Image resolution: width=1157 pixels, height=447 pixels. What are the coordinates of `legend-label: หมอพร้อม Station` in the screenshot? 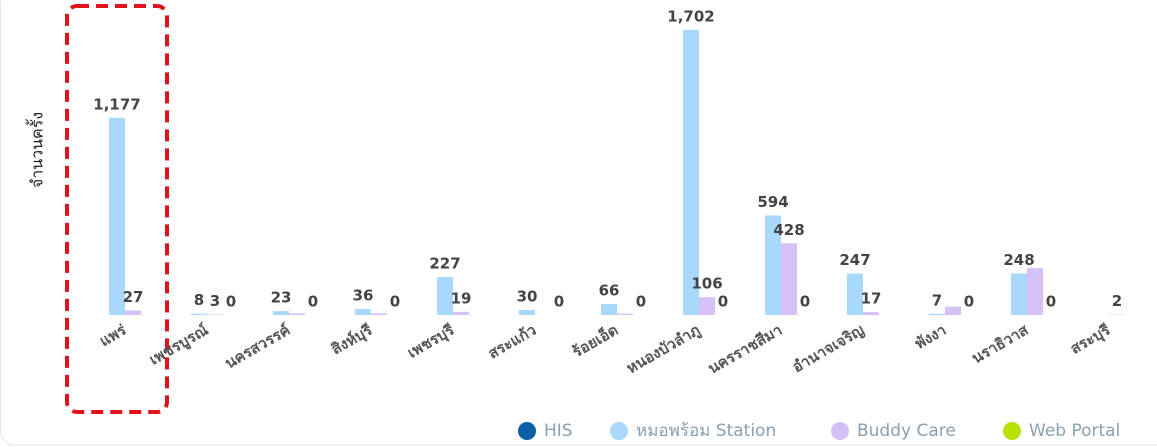 It's located at (706, 431).